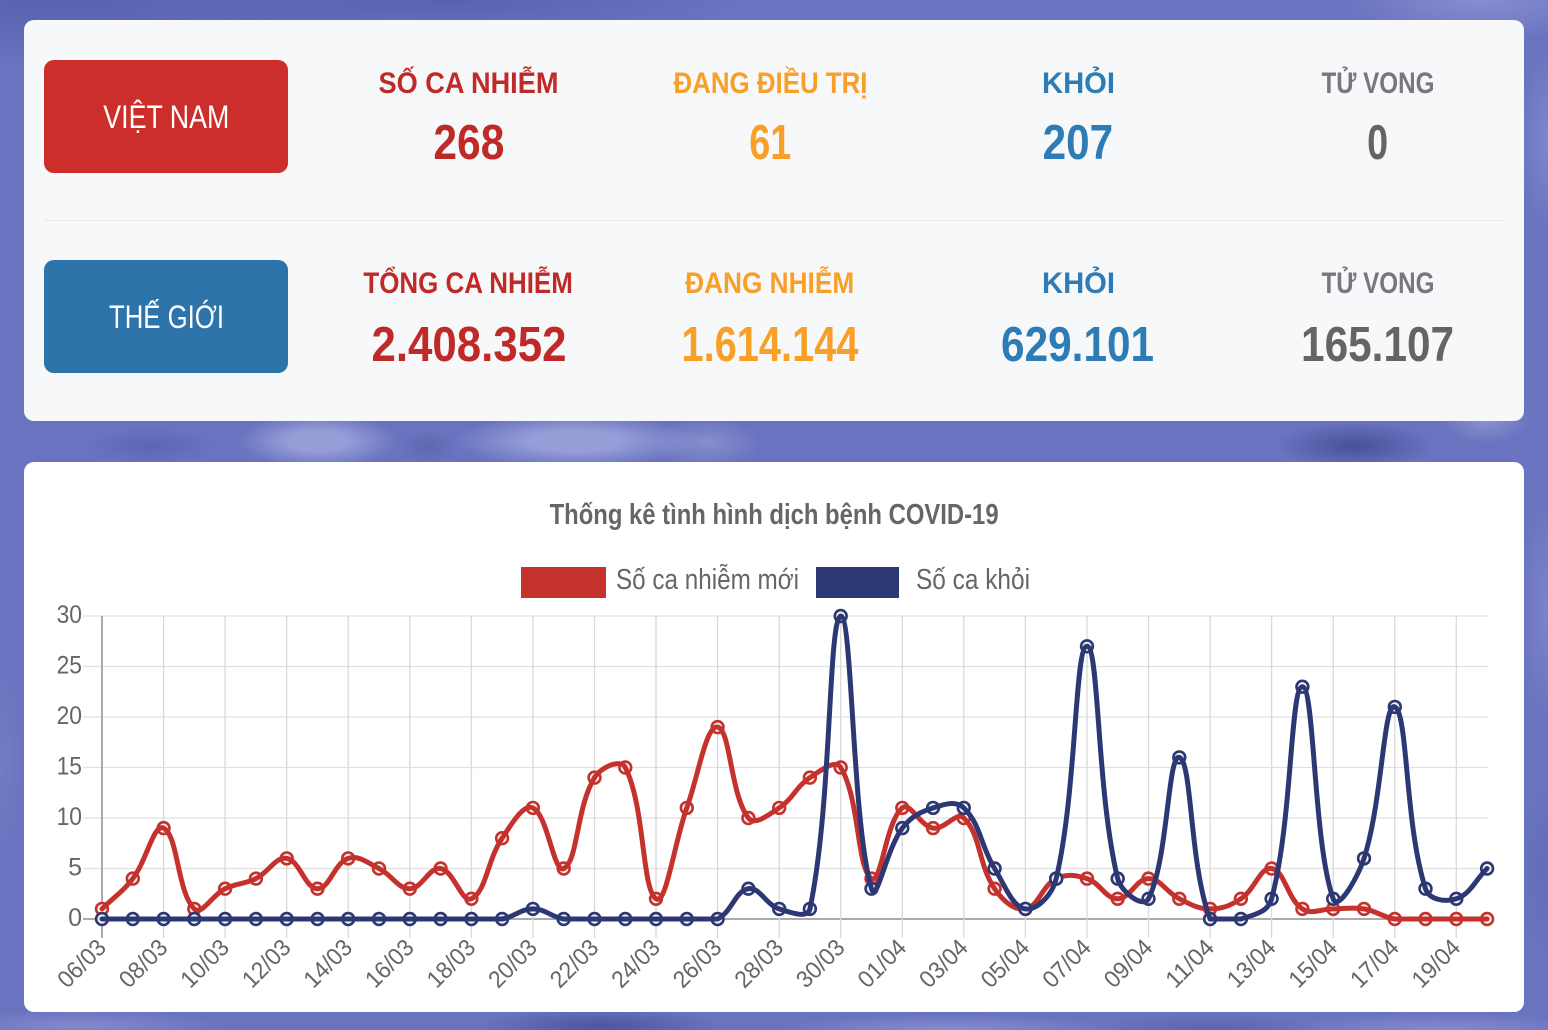 This screenshot has height=1030, width=1548. What do you see at coordinates (328, 963) in the screenshot?
I see `svg-text: 14/03` at bounding box center [328, 963].